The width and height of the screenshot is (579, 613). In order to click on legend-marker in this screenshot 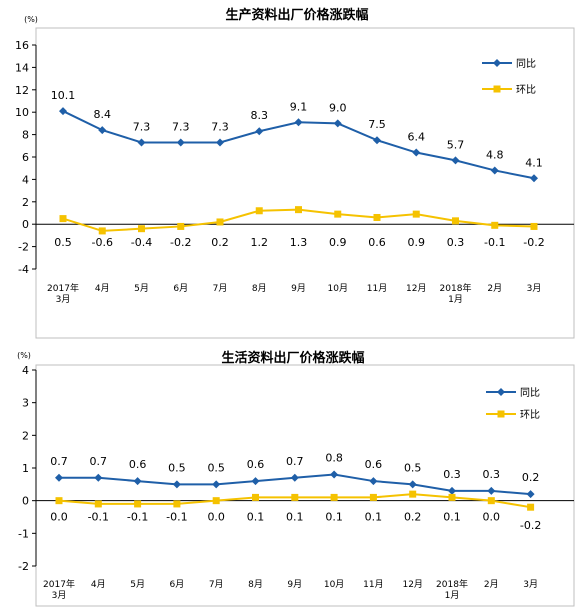, I will do `click(497, 63)`.